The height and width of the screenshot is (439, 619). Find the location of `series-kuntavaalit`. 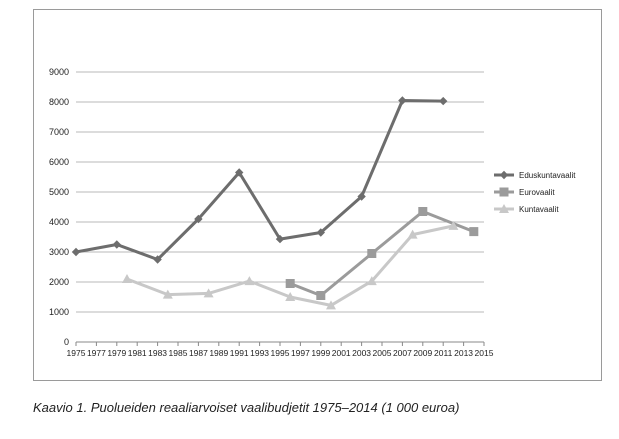

series-kuntavaalit is located at coordinates (290, 265).